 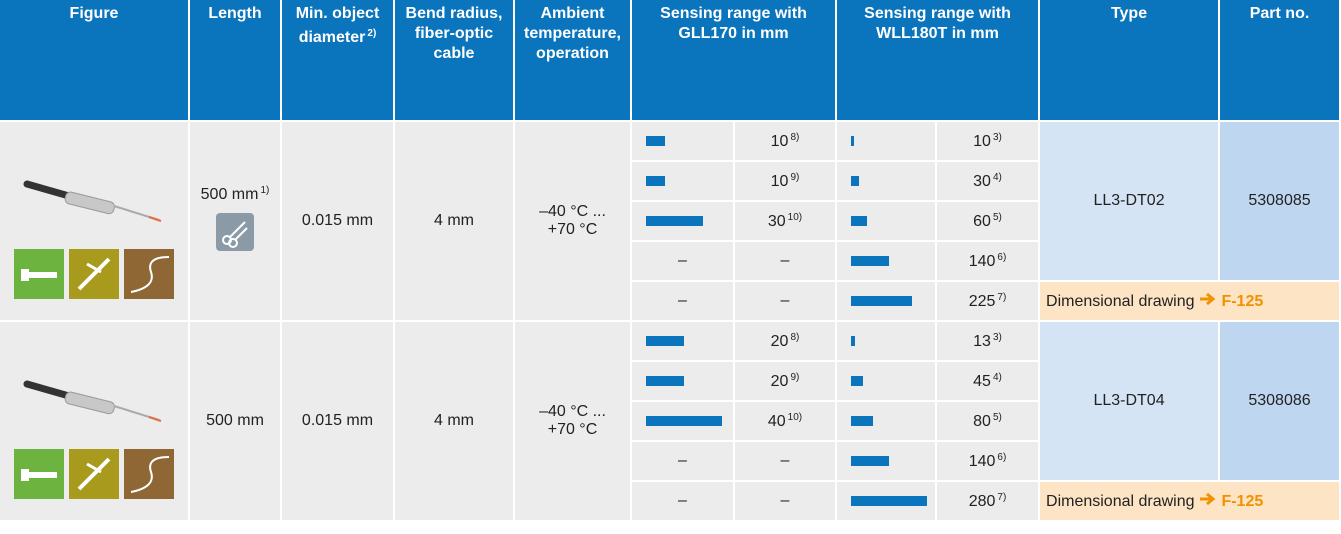 I want to click on placeholder: –, so click(x=785, y=260).